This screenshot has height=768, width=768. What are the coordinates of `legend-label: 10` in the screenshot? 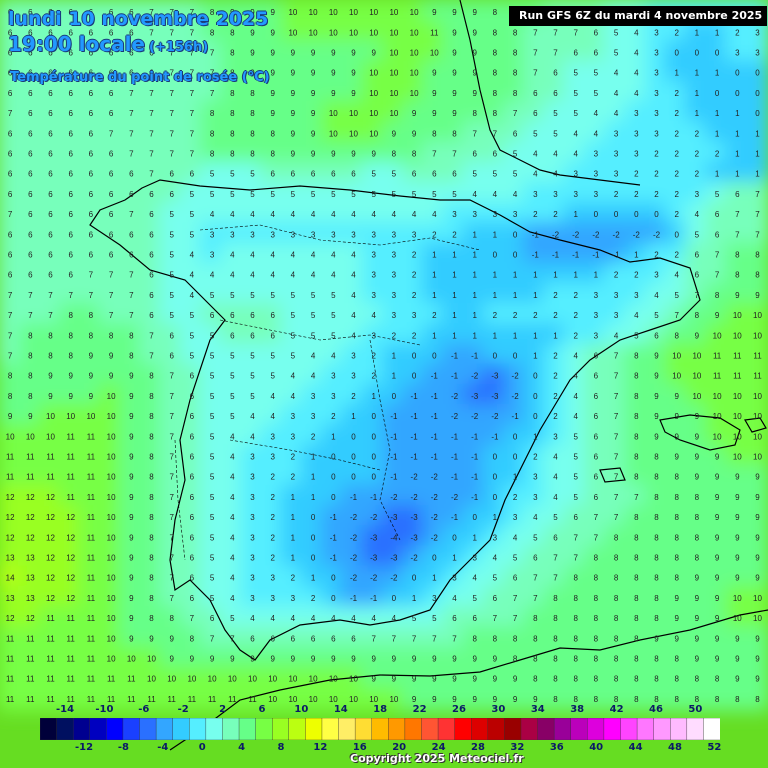 It's located at (301, 709).